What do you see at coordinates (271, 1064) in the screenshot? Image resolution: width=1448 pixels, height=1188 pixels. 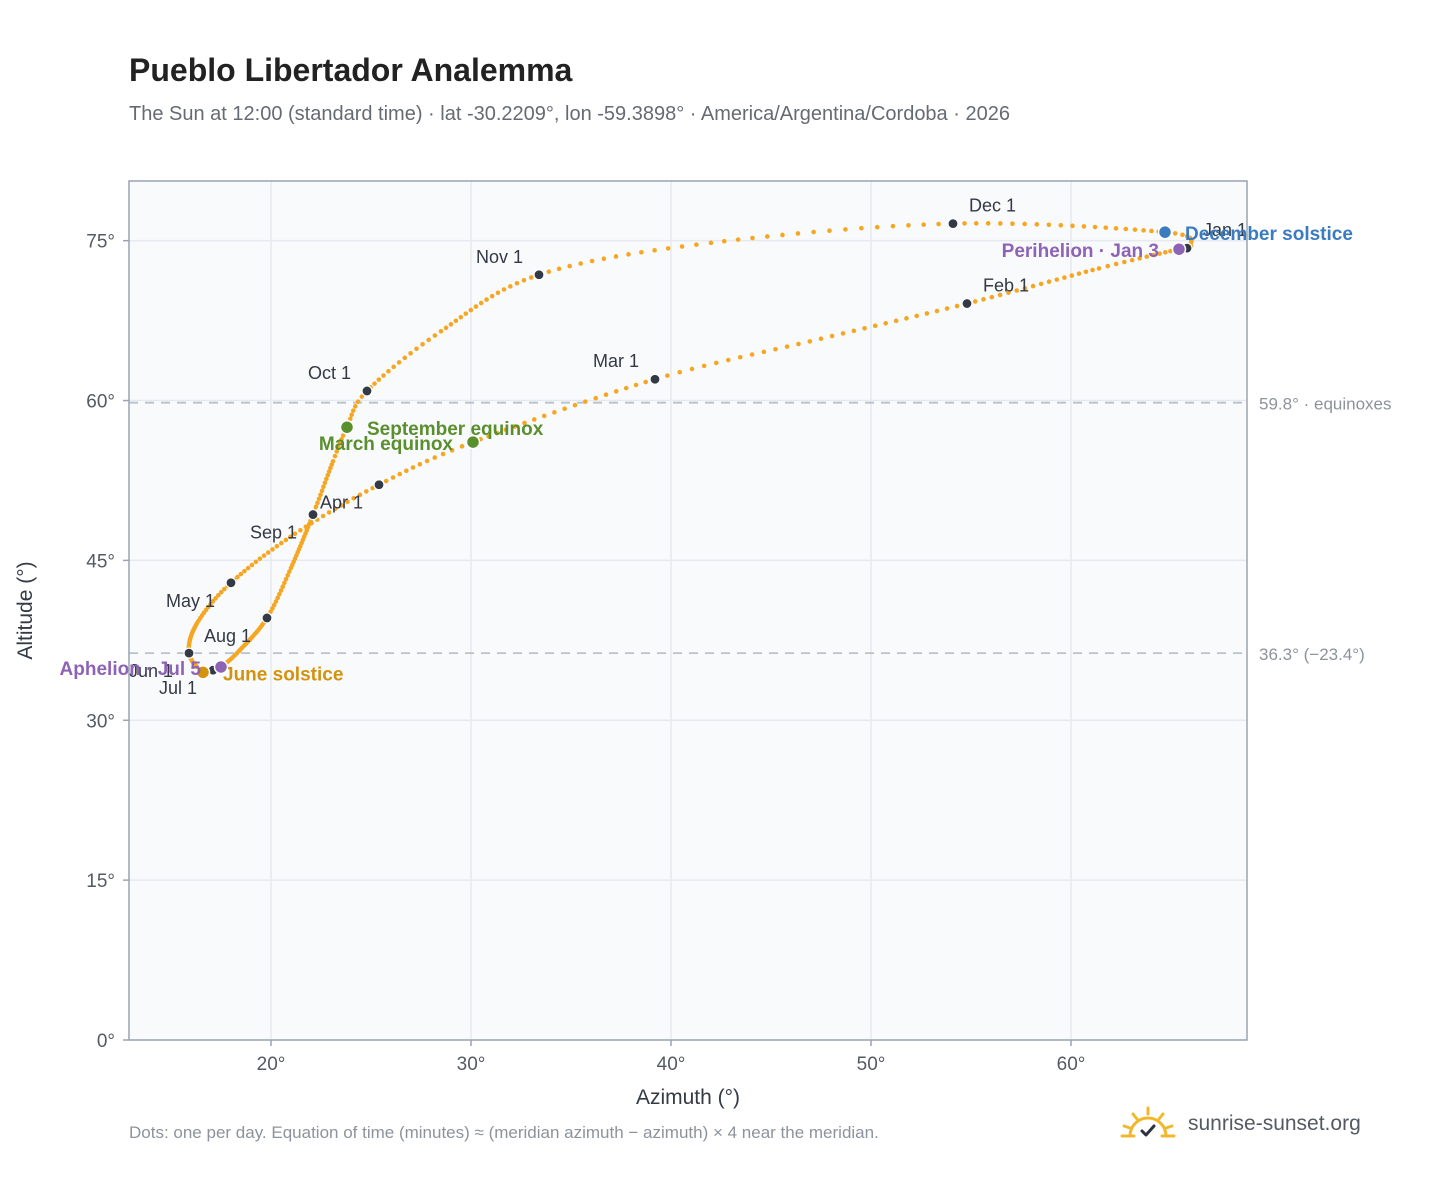 I see `x-tick-label: 20°` at bounding box center [271, 1064].